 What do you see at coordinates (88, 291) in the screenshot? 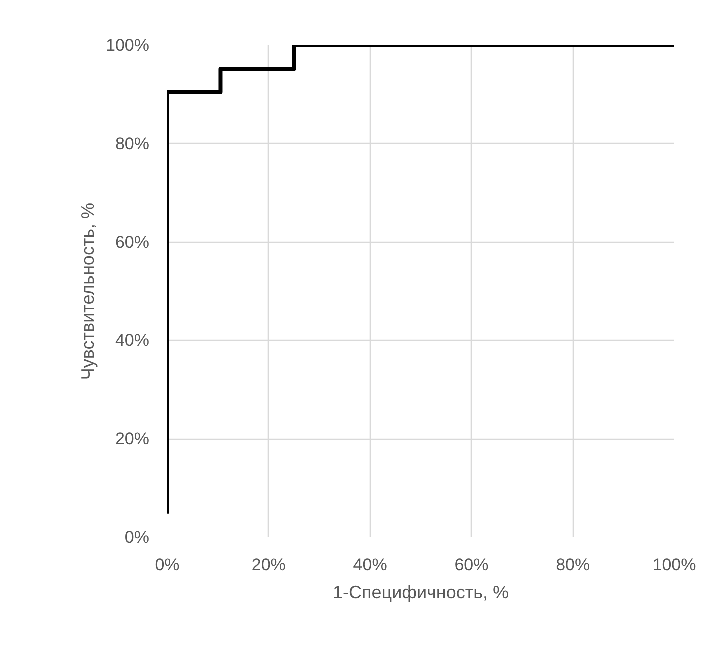
I see `y-axis-title: Чувствительность, %` at bounding box center [88, 291].